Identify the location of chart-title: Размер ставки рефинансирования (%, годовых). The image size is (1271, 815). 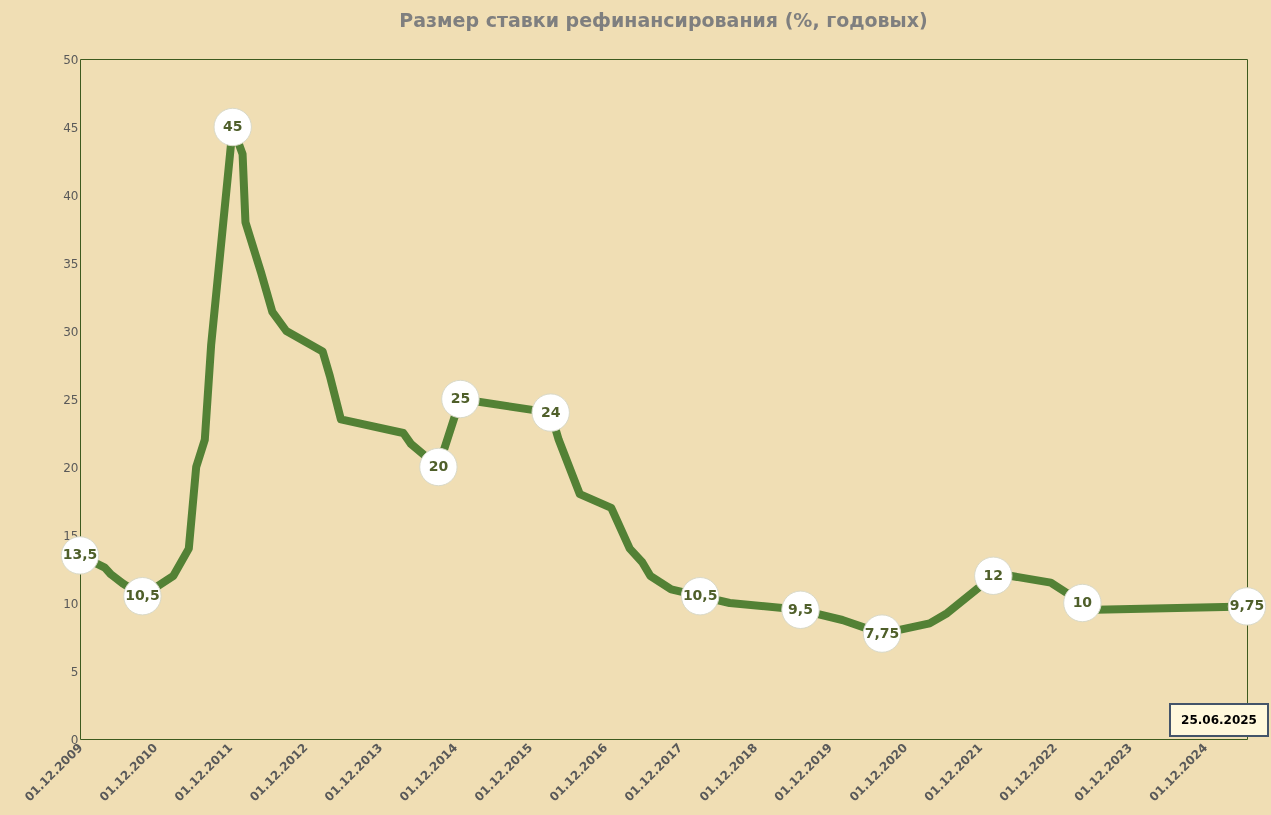
(663, 20).